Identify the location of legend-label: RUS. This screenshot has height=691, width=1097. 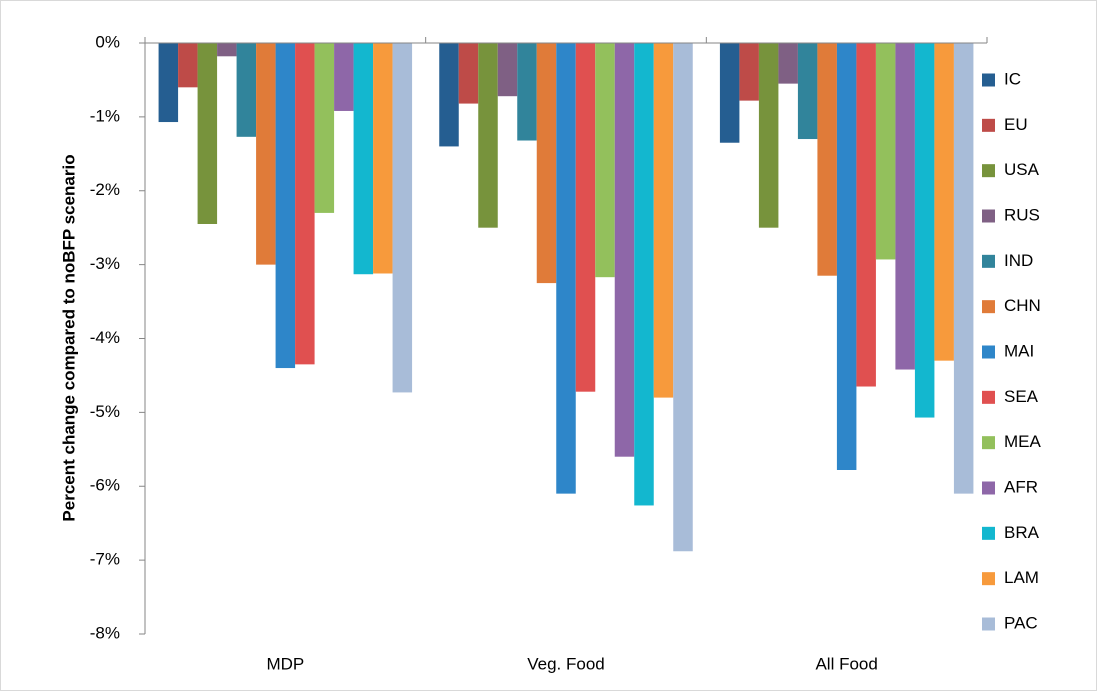
(1022, 214).